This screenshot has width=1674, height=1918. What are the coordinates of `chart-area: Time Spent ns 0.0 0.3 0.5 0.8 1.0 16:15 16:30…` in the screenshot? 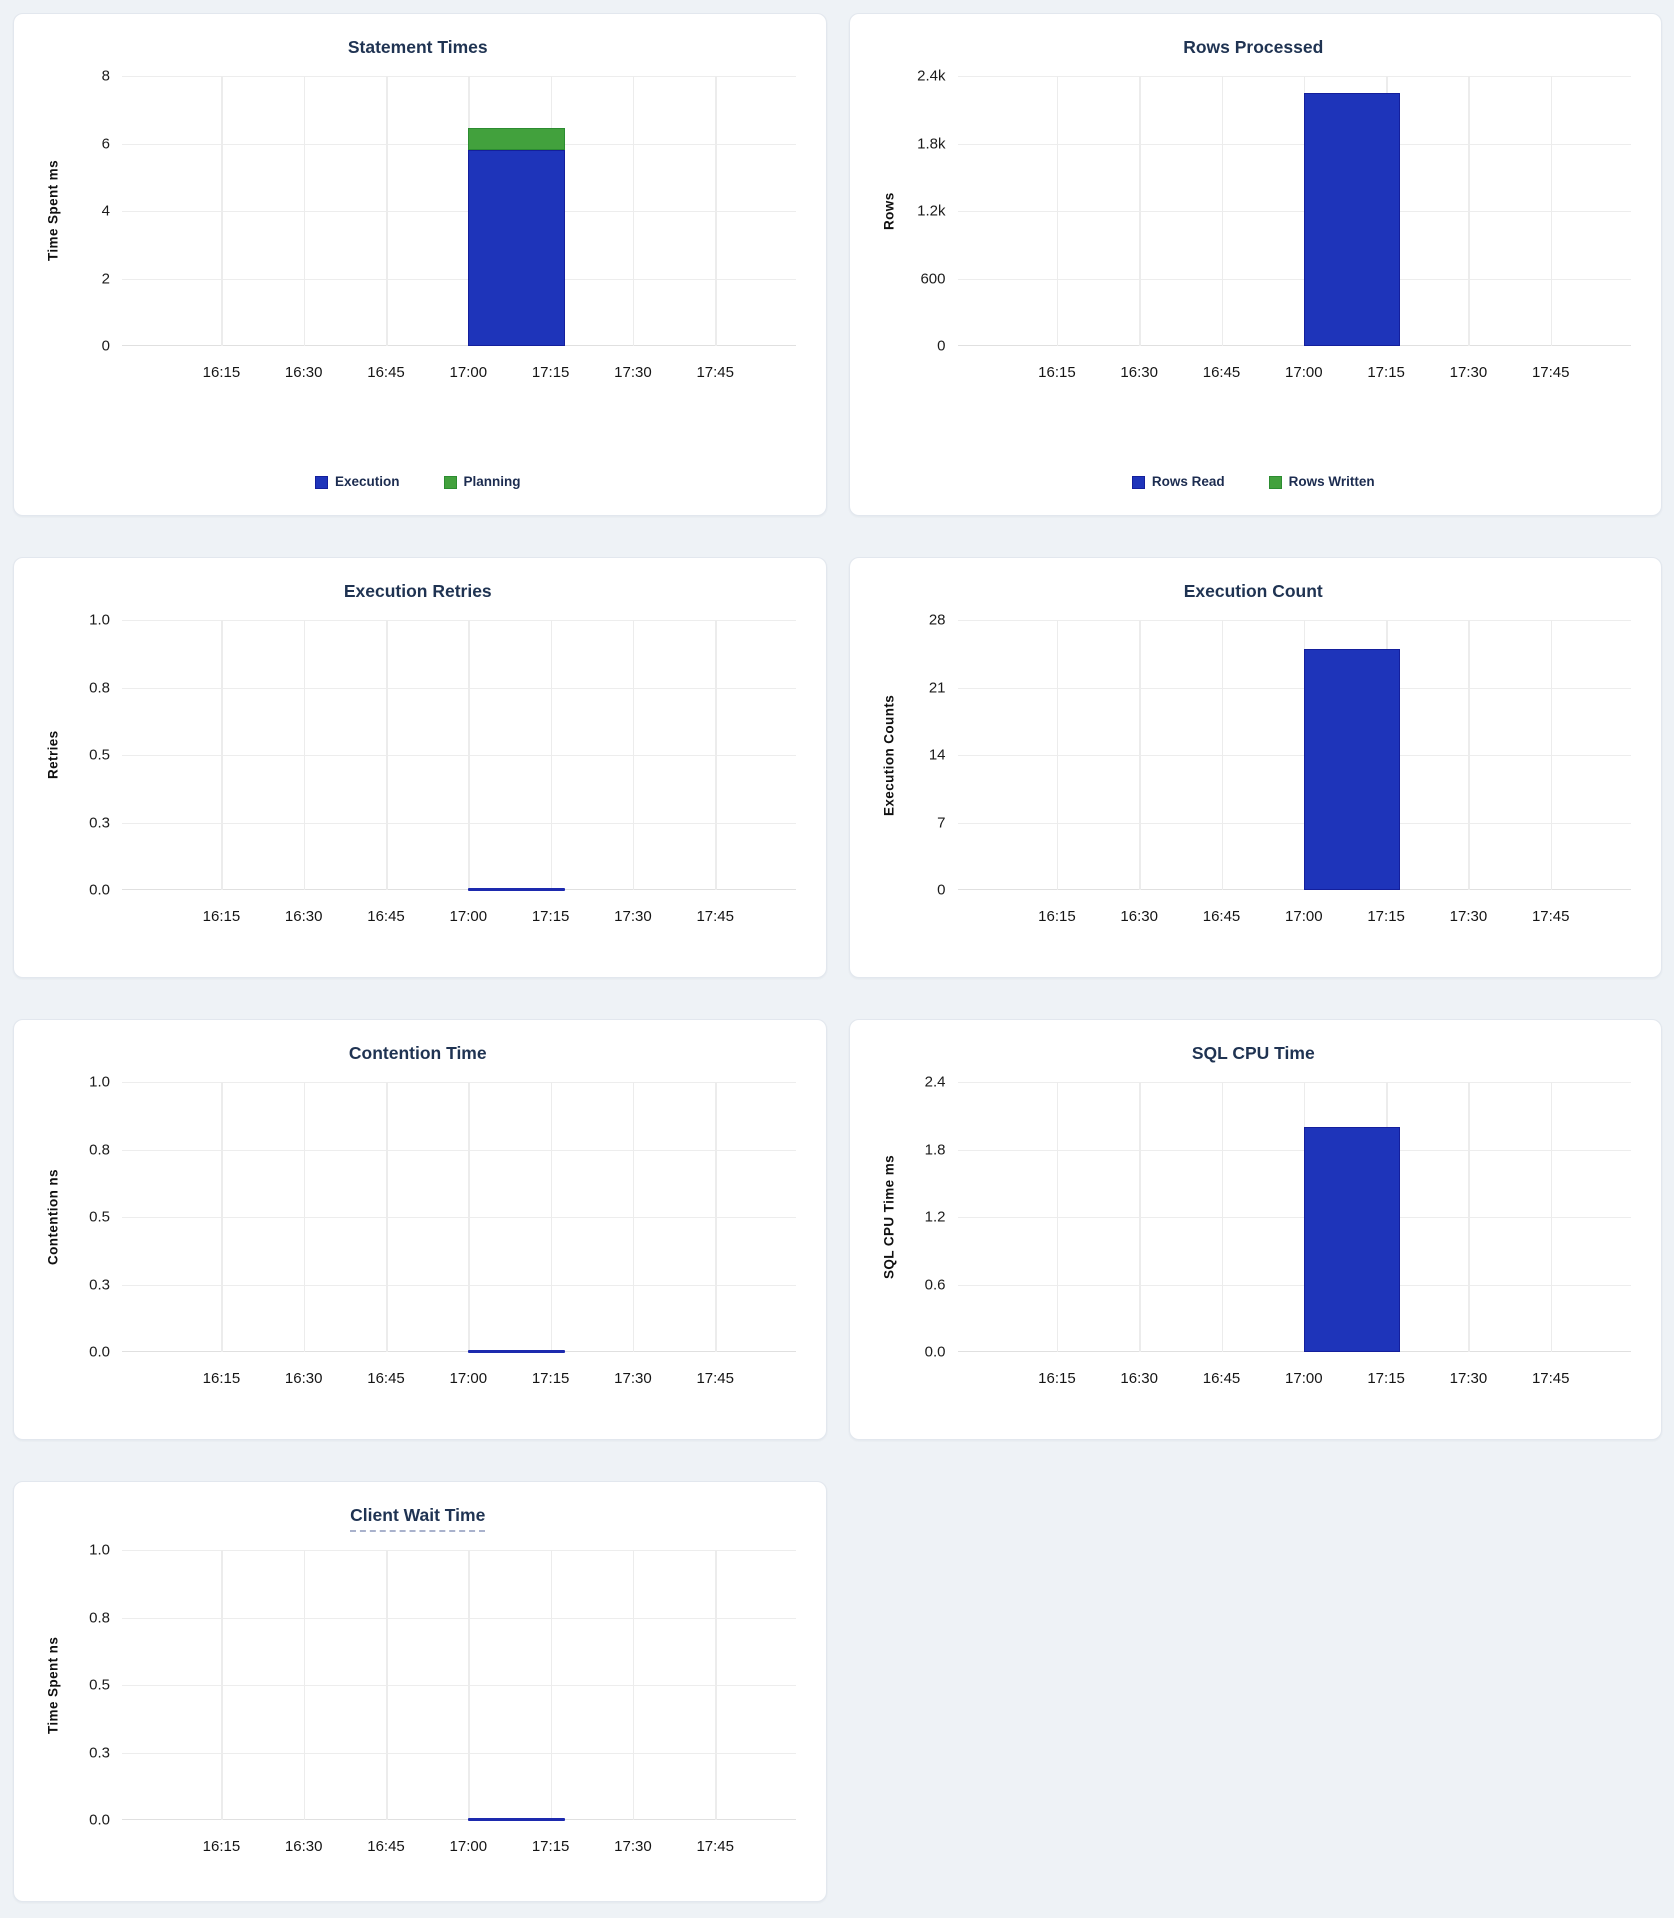 It's located at (418, 1700).